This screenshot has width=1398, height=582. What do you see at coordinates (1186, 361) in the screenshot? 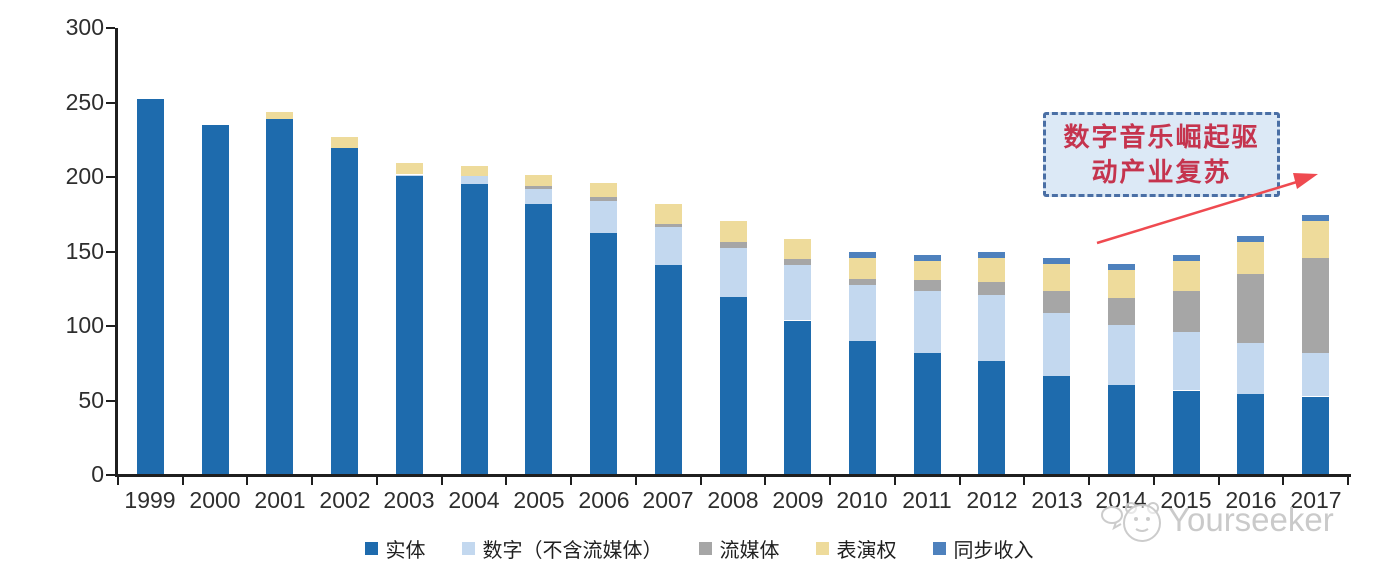
I see `bar-2015-digital-excl-streaming` at bounding box center [1186, 361].